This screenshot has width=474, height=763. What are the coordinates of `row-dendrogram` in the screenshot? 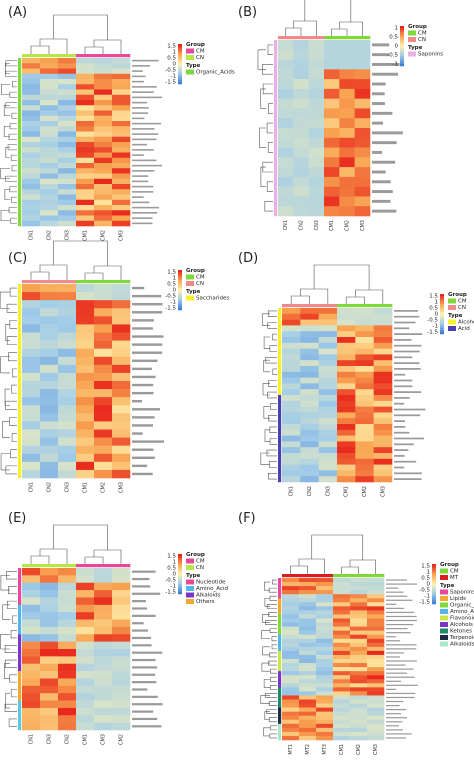 It's located at (8, 649).